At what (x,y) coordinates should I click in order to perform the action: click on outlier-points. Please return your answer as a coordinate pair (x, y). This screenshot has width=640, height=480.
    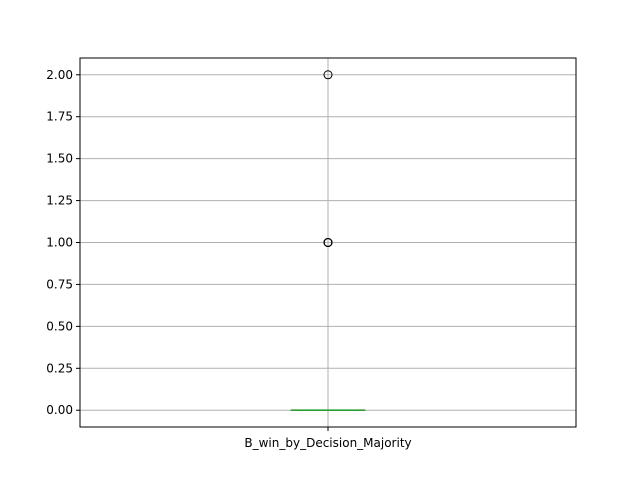
    Looking at the image, I should click on (328, 158).